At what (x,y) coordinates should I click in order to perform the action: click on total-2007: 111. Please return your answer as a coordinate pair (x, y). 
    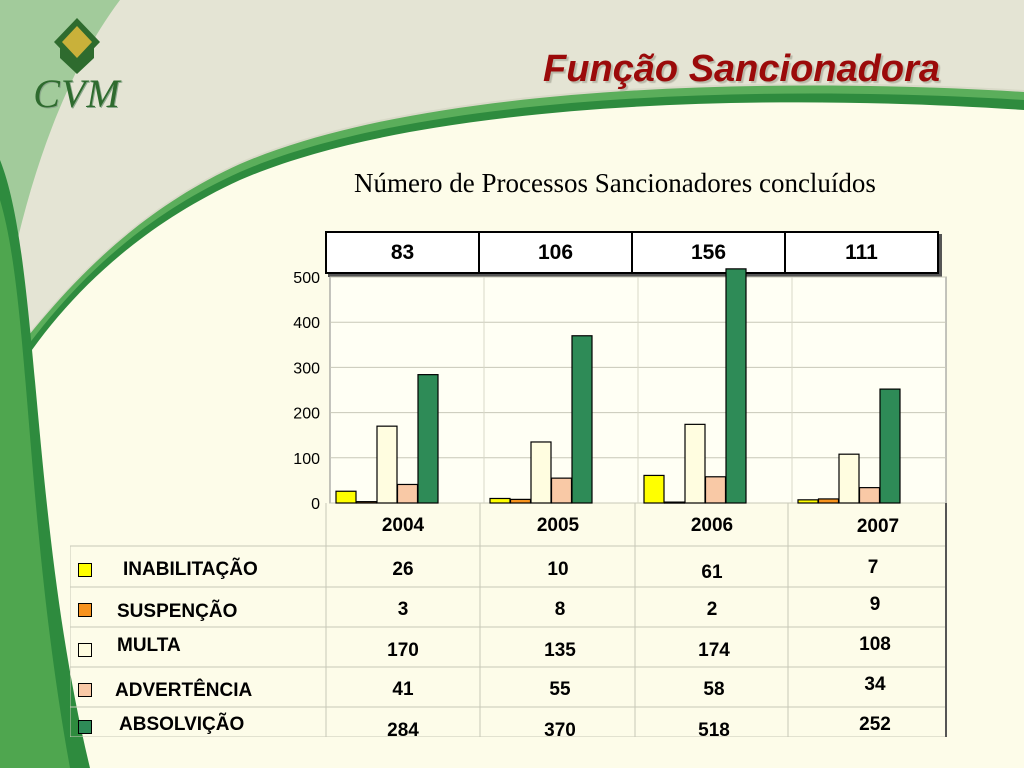
    Looking at the image, I should click on (861, 252).